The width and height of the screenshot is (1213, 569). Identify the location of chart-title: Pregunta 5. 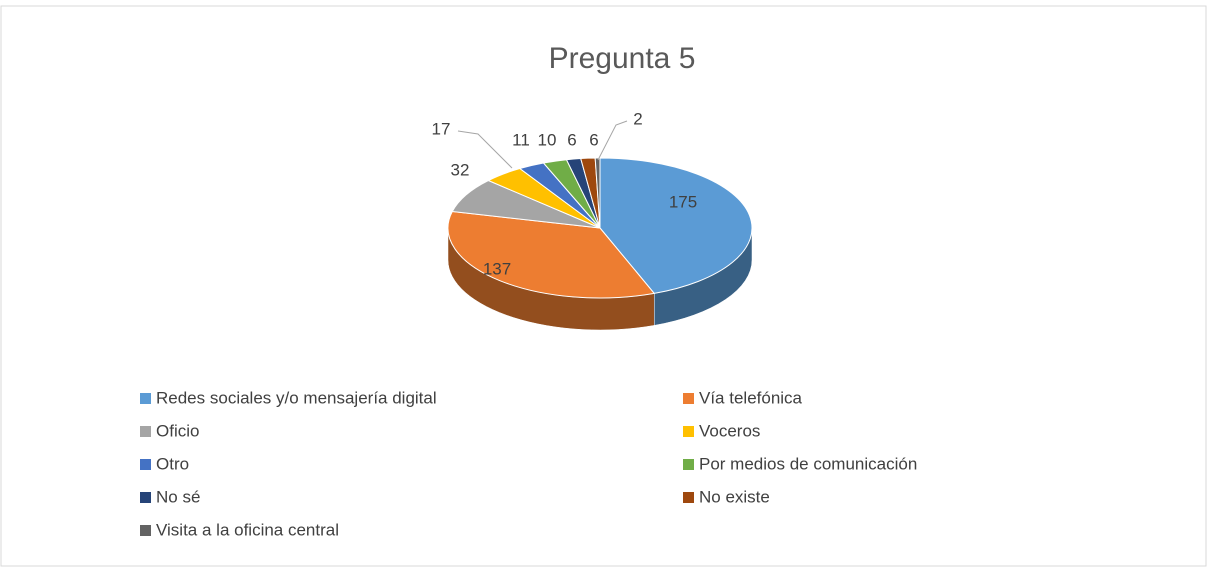
(622, 58).